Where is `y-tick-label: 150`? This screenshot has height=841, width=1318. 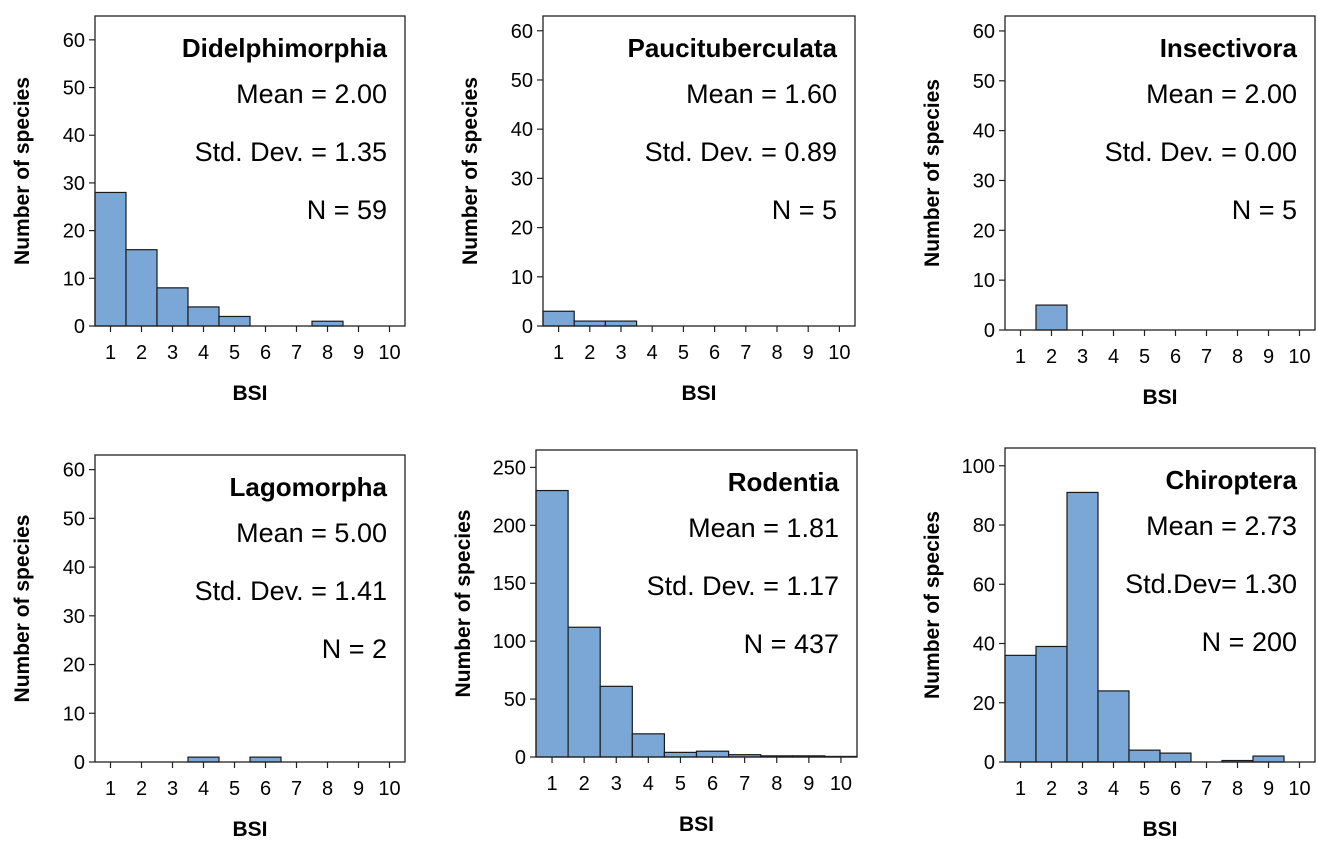
y-tick-label: 150 is located at coordinates (509, 584).